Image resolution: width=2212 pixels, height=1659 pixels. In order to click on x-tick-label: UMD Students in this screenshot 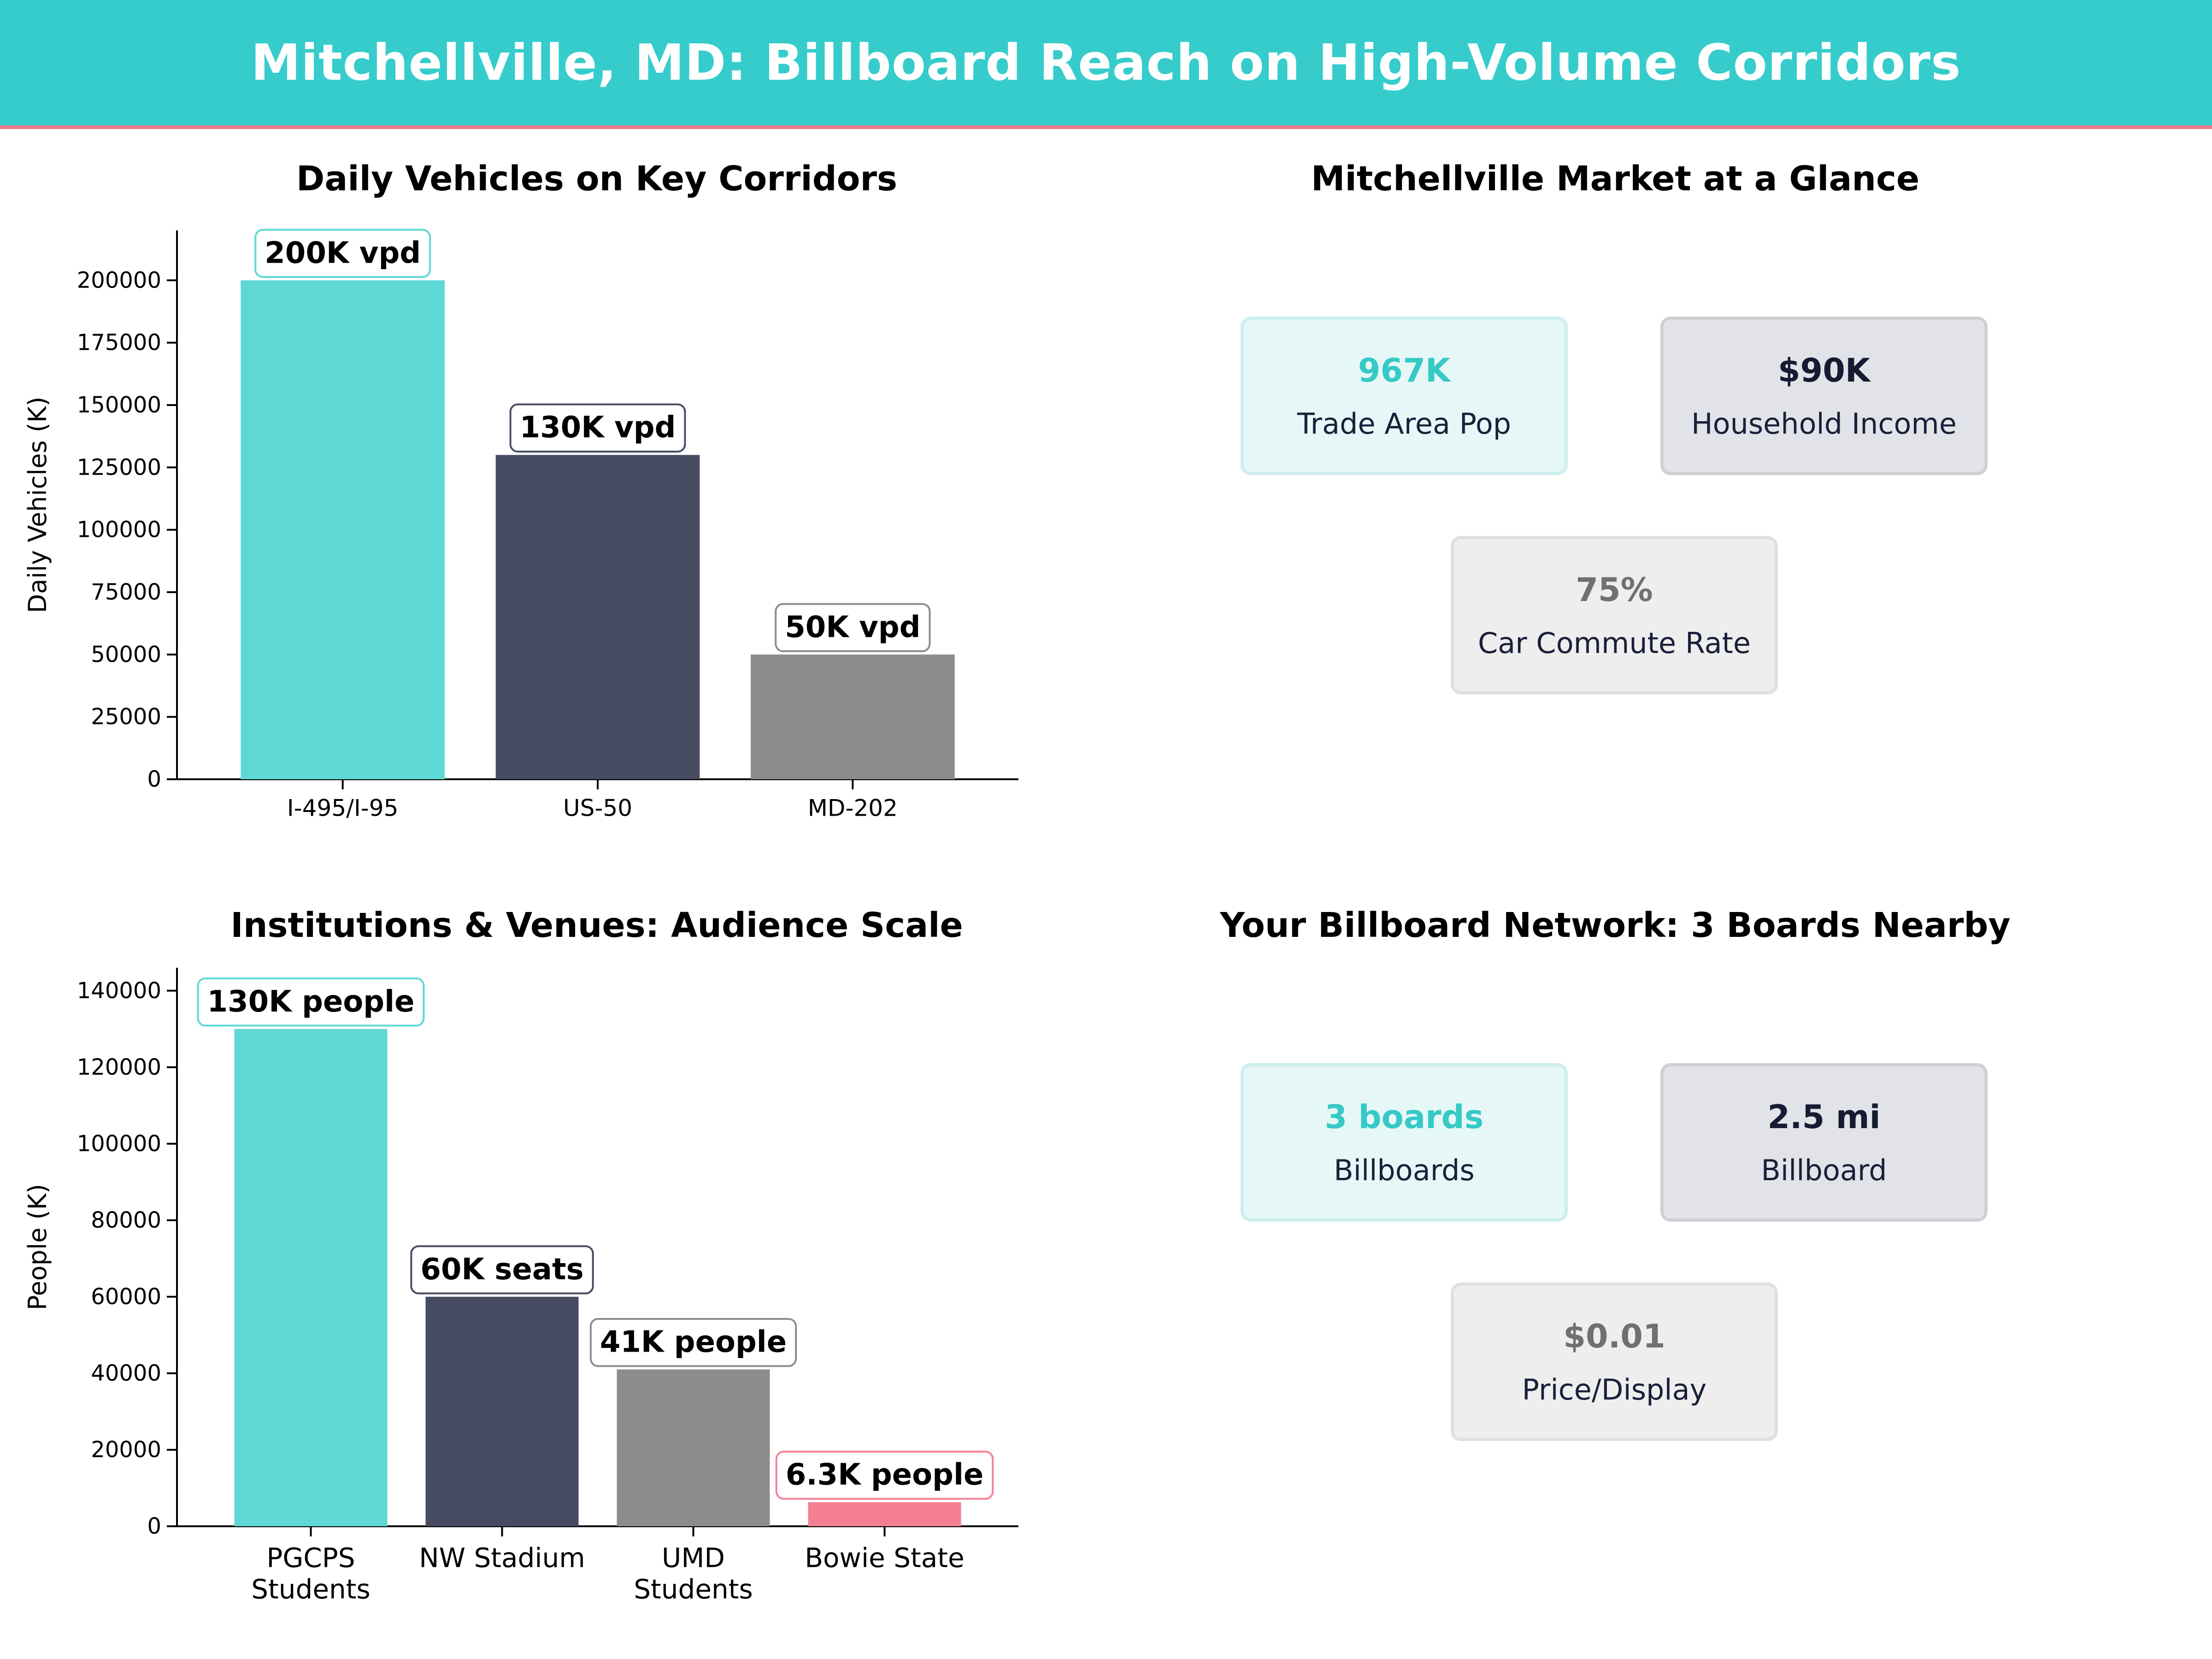, I will do `click(693, 1573)`.